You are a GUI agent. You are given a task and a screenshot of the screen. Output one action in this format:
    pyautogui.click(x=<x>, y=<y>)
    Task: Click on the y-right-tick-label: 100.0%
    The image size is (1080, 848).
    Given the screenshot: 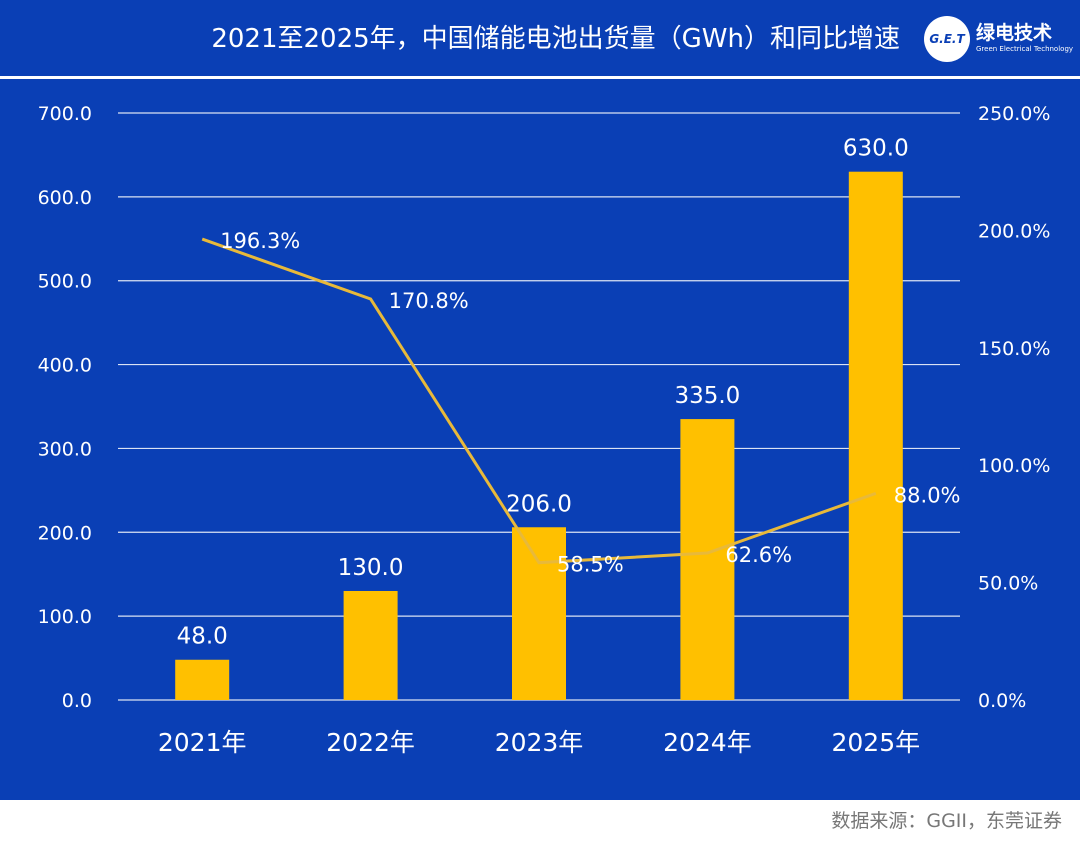 What is the action you would take?
    pyautogui.click(x=1014, y=466)
    